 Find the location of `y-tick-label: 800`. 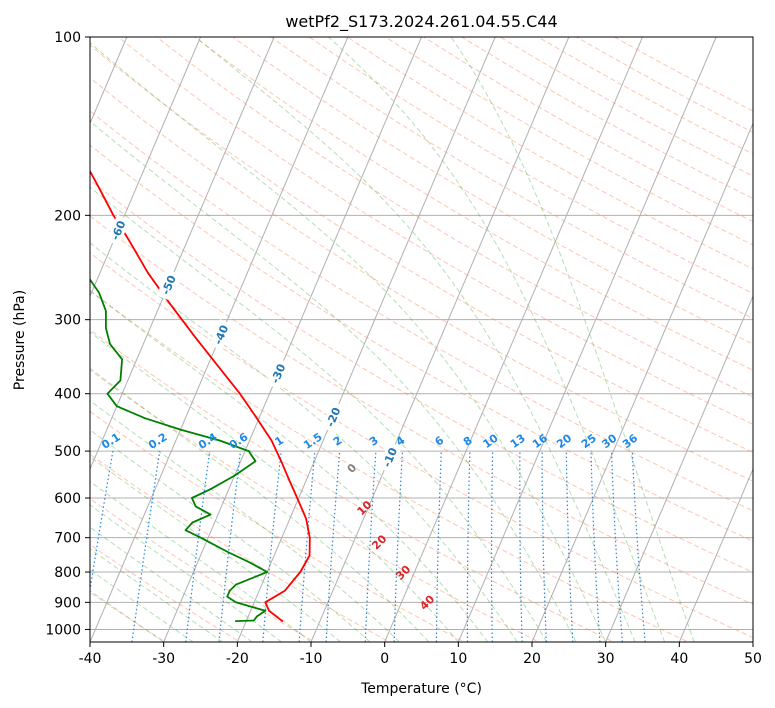

y-tick-label: 800 is located at coordinates (67, 573).